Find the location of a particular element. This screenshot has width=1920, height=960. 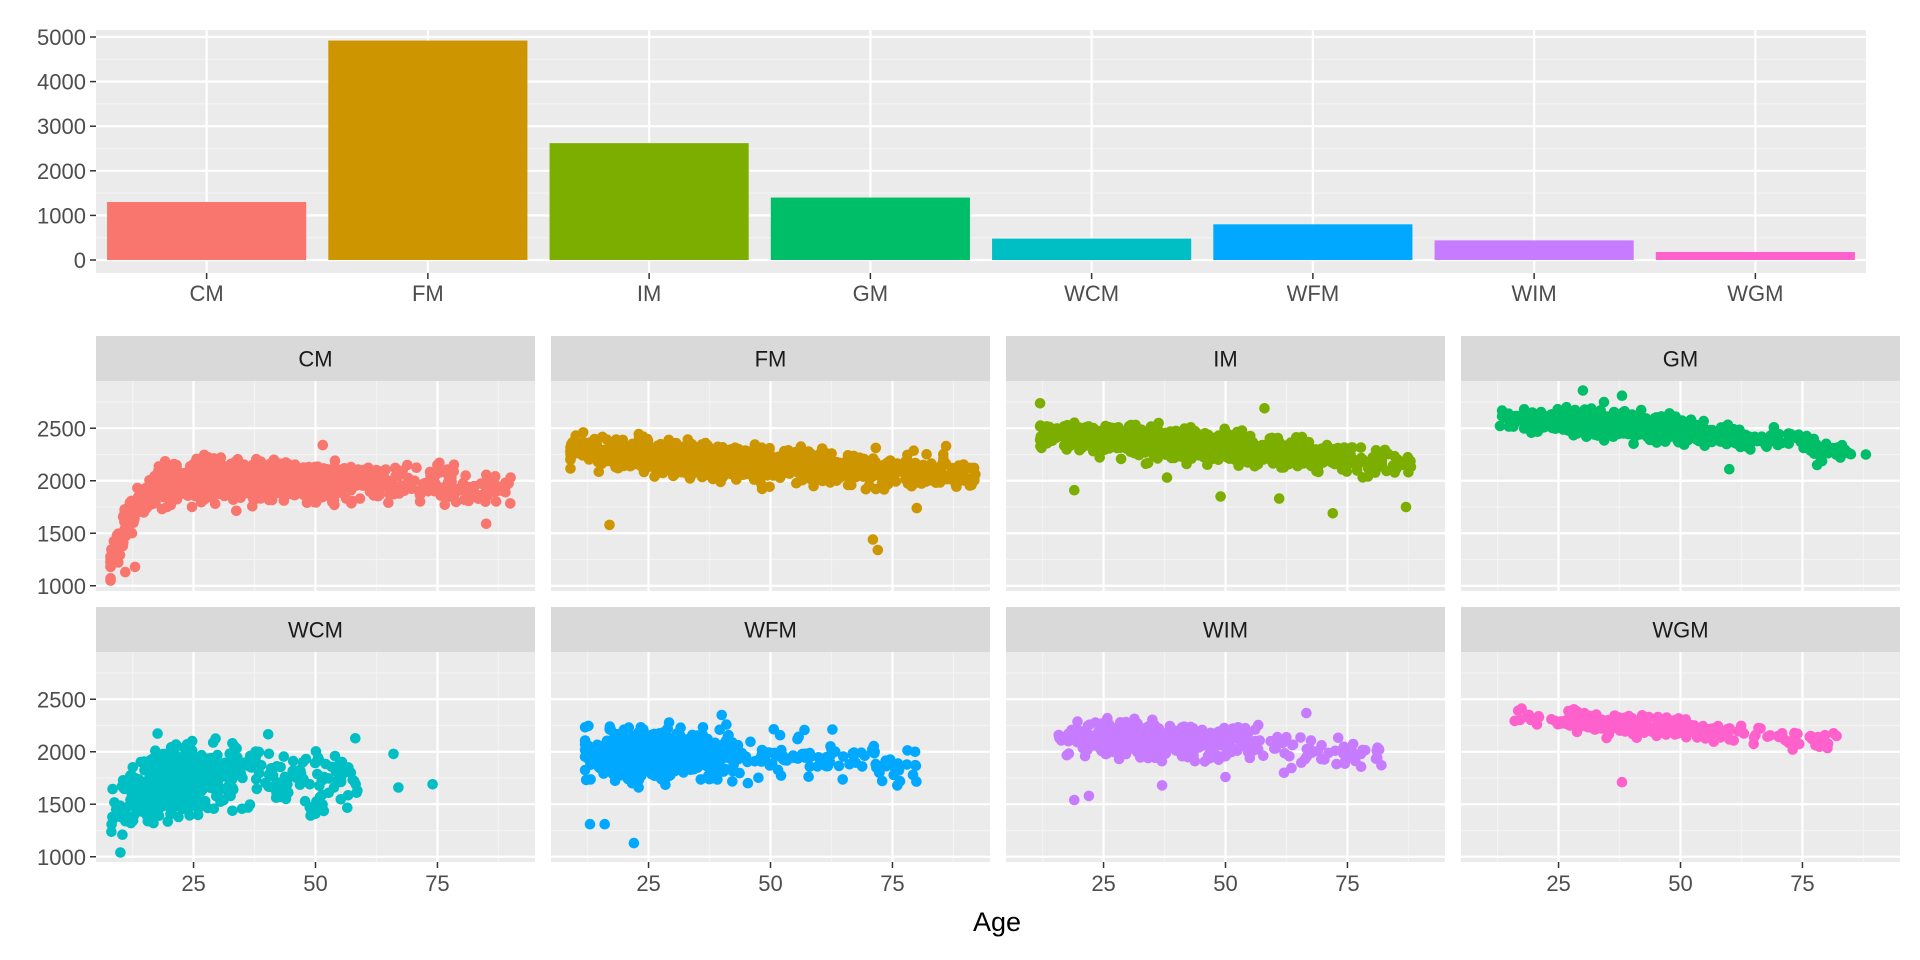

bar-x-tick-label-wim: WIM is located at coordinates (1534, 293).